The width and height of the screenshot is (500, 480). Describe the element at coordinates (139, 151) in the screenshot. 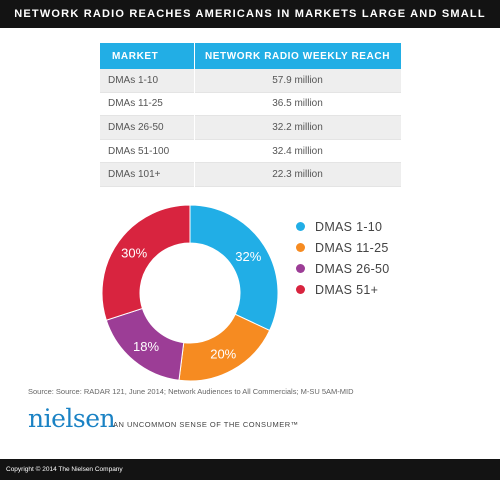

I see `market-cell: DMAs 51-100` at that location.